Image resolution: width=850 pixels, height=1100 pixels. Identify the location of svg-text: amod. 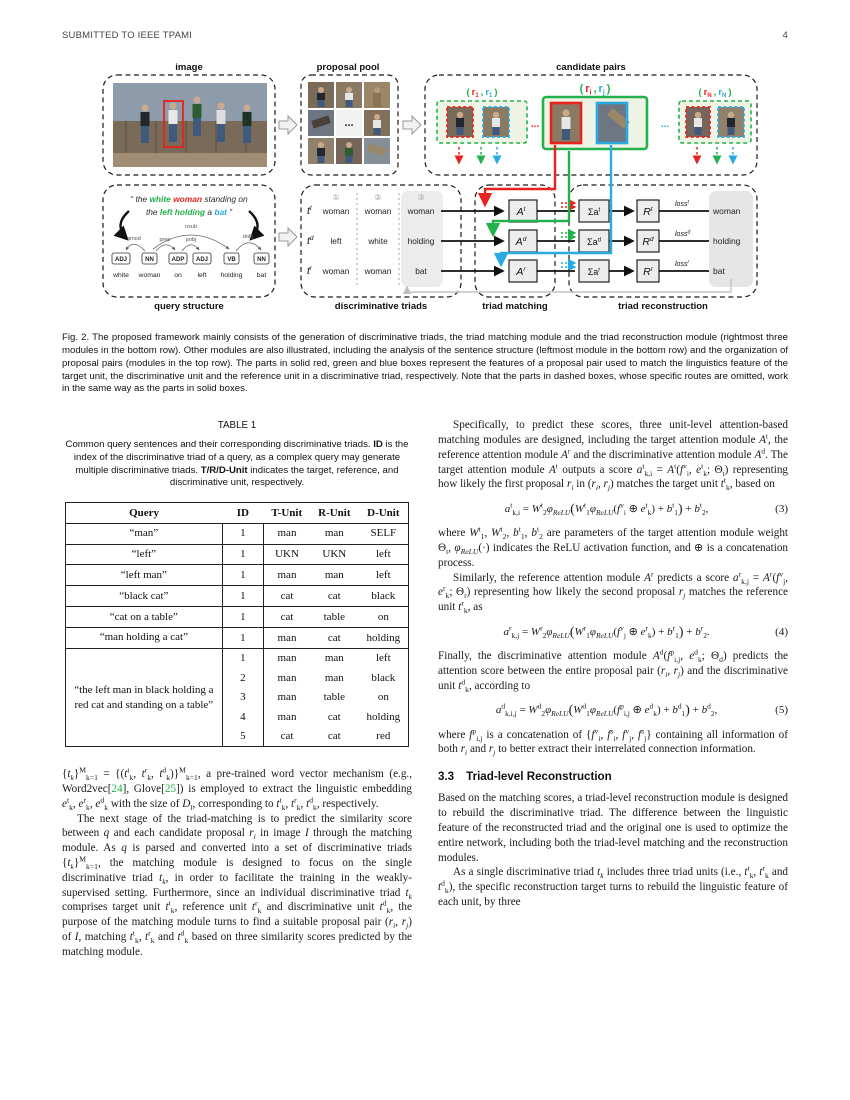
(134, 239).